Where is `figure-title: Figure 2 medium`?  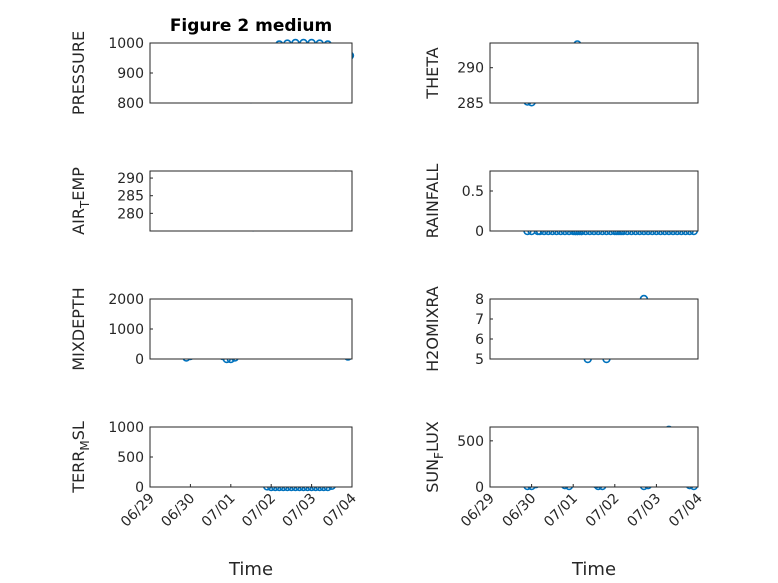
figure-title: Figure 2 medium is located at coordinates (251, 26).